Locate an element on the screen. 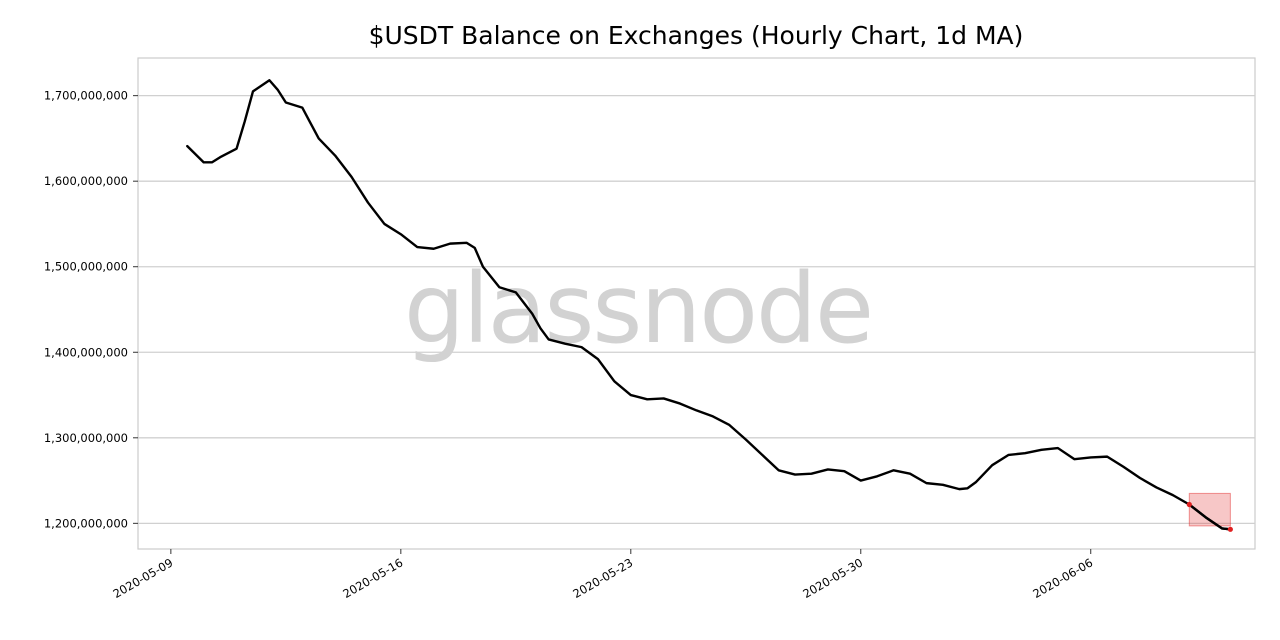 This screenshot has width=1280, height=640. y-tick-label: 1,700,000,000 is located at coordinates (86, 96).